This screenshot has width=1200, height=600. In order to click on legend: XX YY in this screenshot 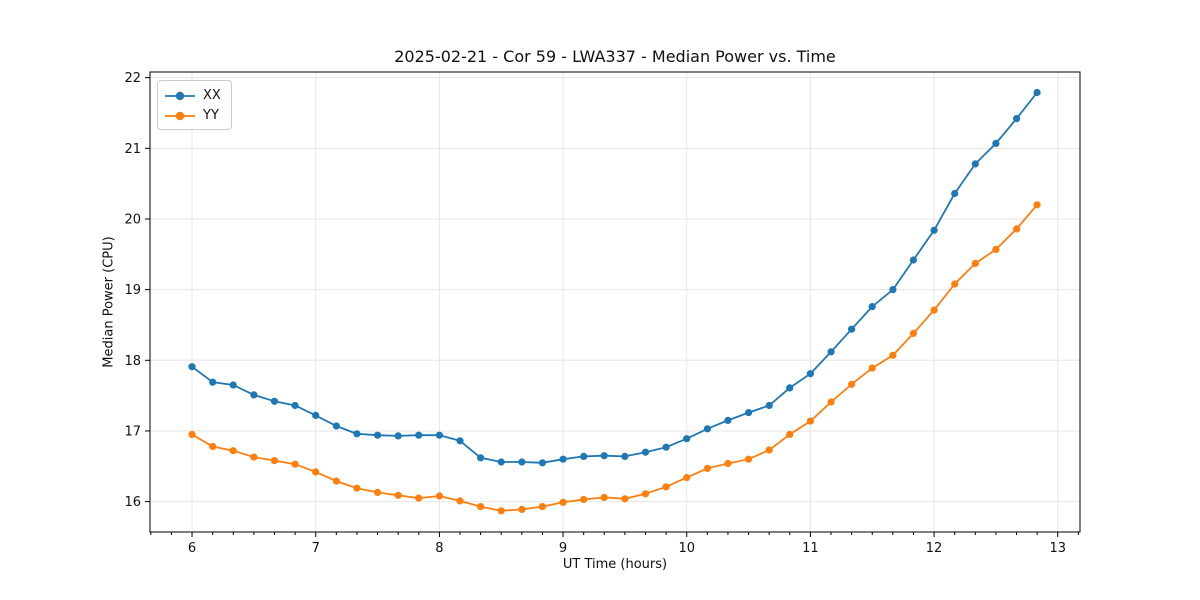, I will do `click(194, 105)`.